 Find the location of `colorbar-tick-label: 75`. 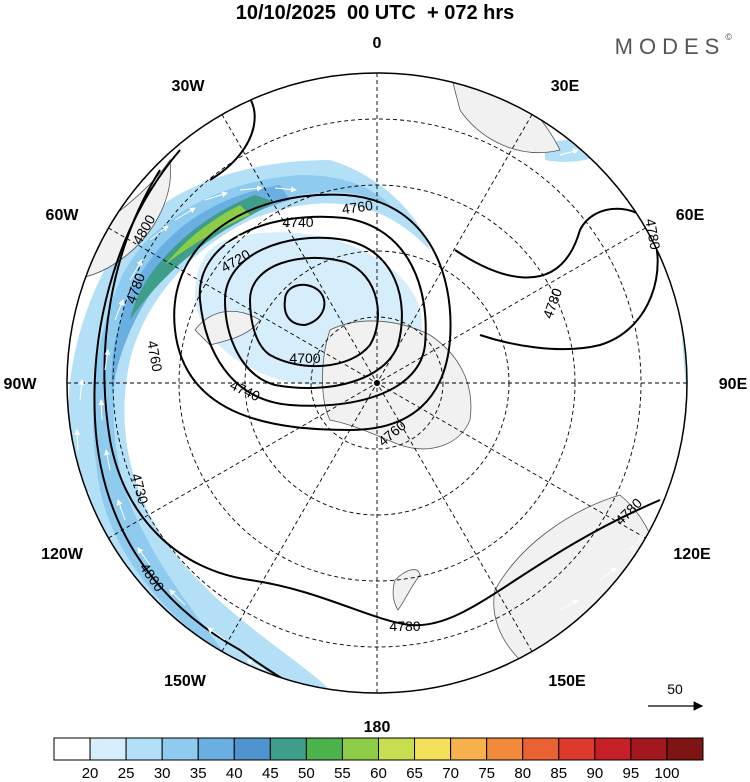

colorbar-tick-label: 75 is located at coordinates (486, 773).